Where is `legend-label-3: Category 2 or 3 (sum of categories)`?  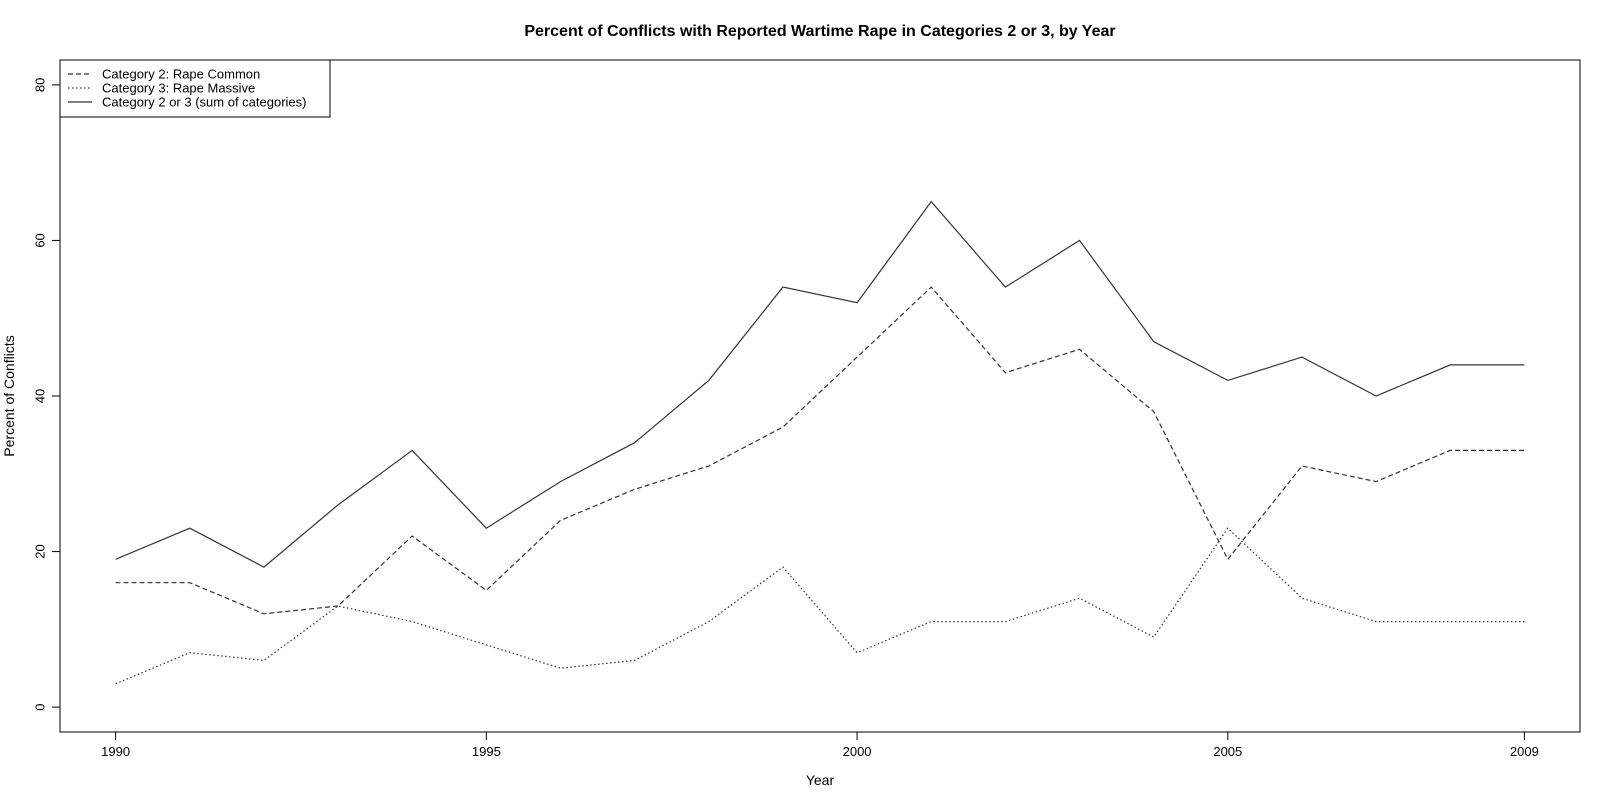 legend-label-3: Category 2 or 3 (sum of categories) is located at coordinates (204, 102).